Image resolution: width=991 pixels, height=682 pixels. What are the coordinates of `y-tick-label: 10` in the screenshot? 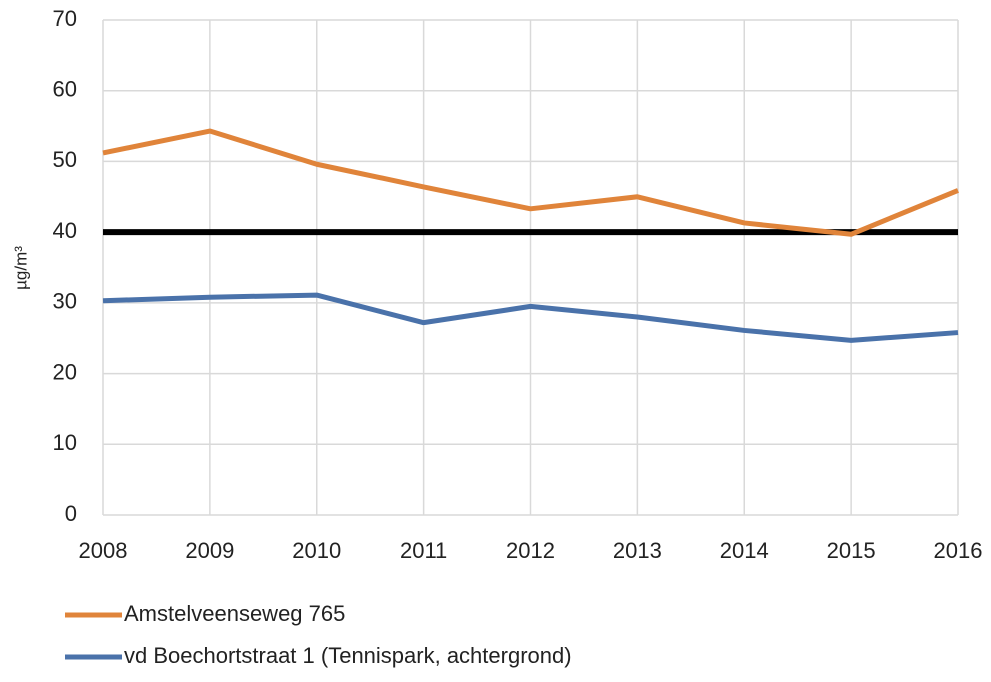 It's located at (65, 442).